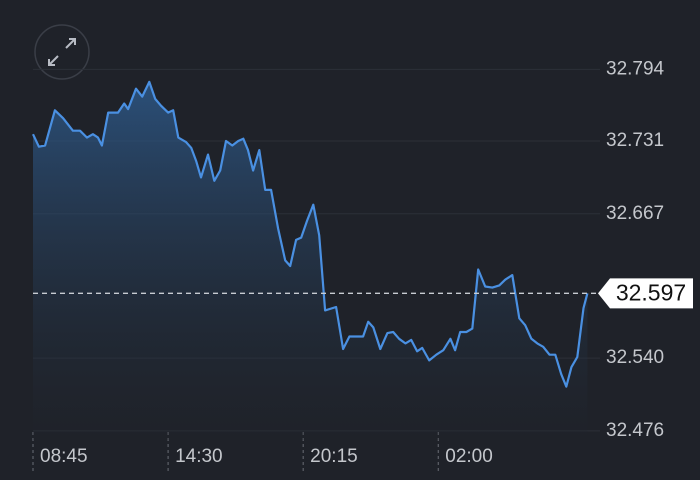 Image resolution: width=700 pixels, height=480 pixels. I want to click on y-tick-label: 32.731, so click(635, 140).